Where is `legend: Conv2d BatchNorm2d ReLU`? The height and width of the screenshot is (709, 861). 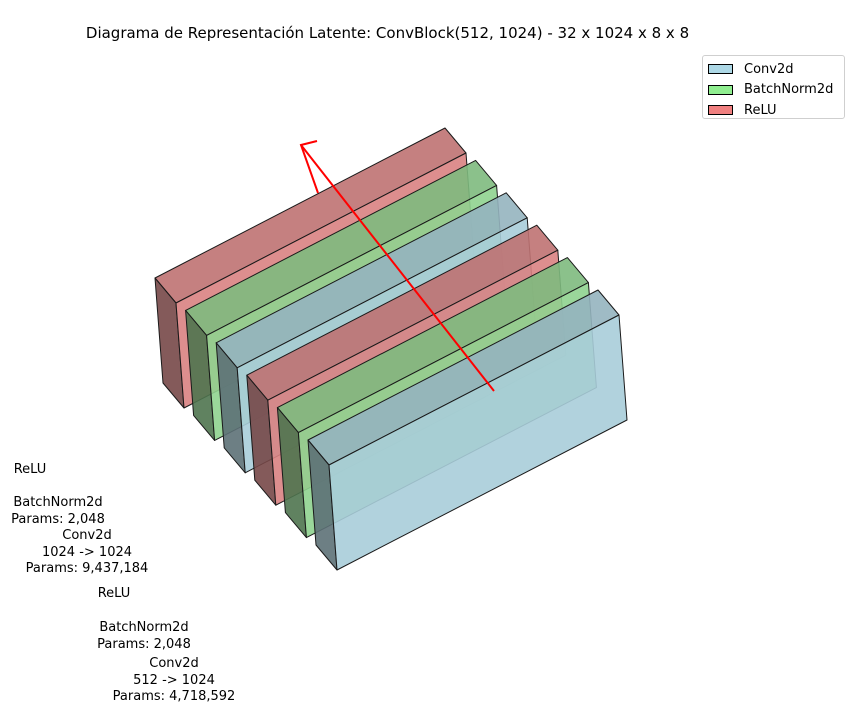
legend: Conv2d BatchNorm2d ReLU is located at coordinates (773, 87).